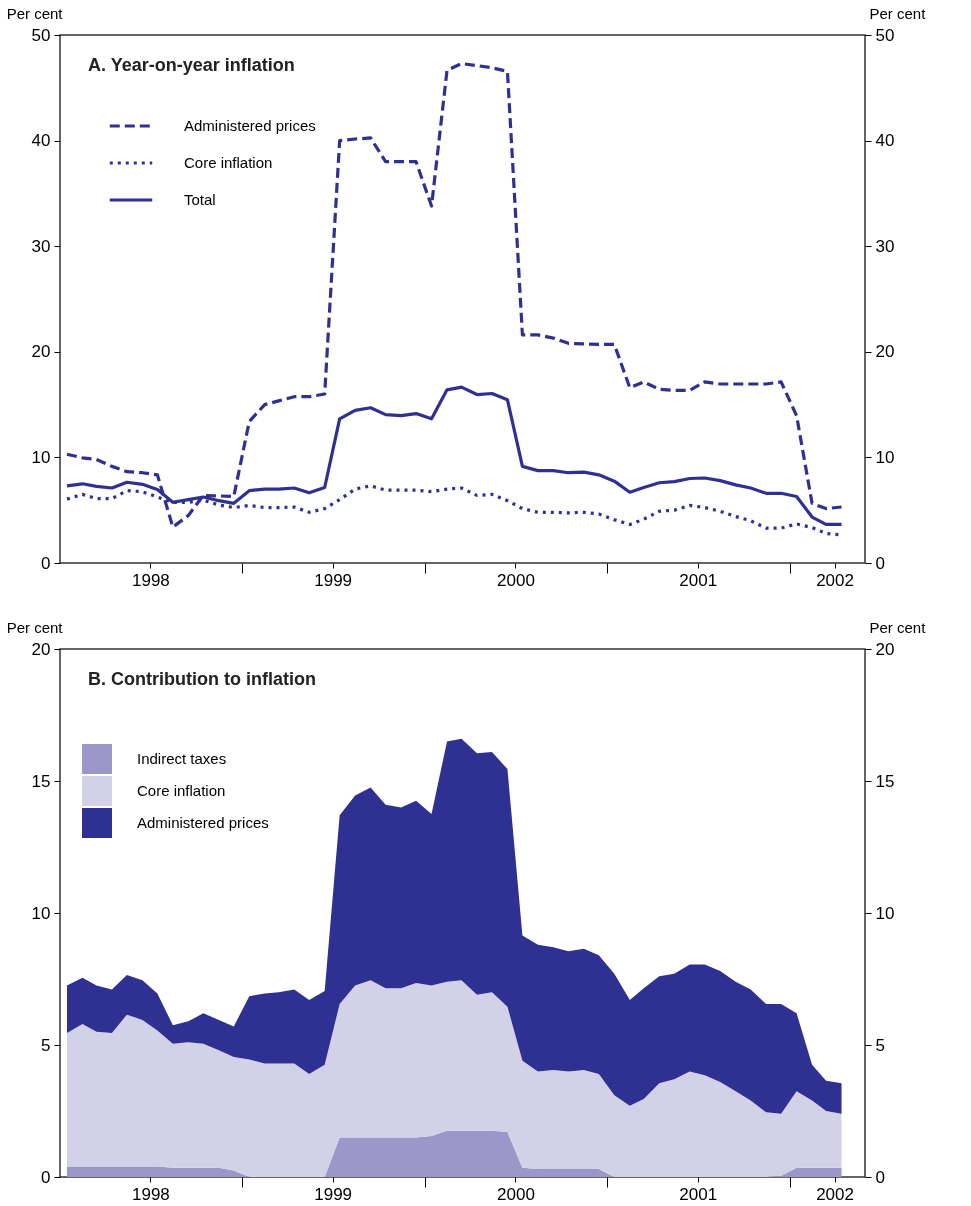  What do you see at coordinates (41, 781) in the screenshot?
I see `y-tick-label: 15` at bounding box center [41, 781].